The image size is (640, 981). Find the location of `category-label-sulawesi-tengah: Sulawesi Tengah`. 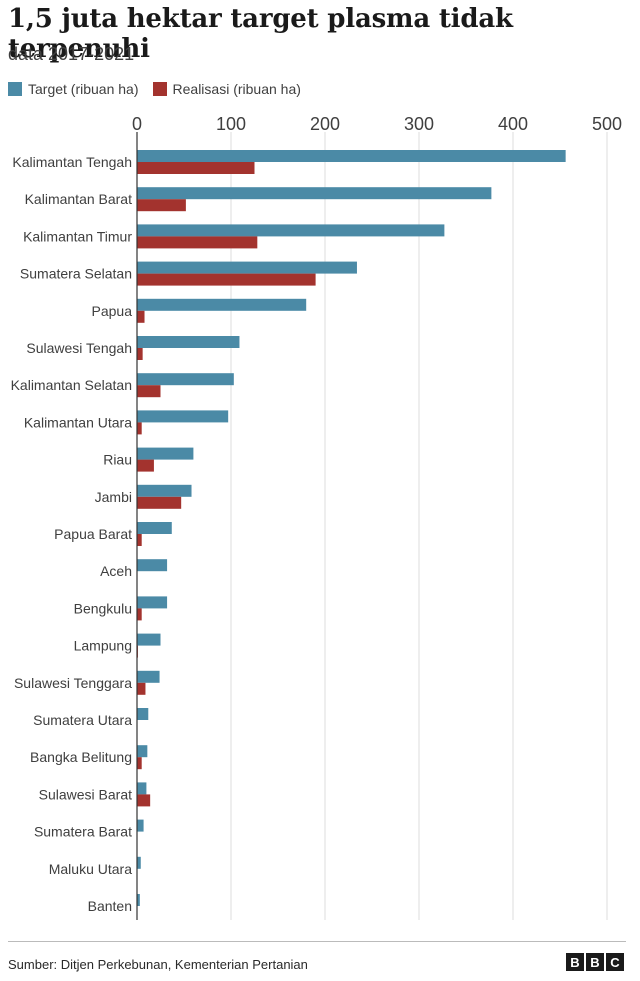

category-label-sulawesi-tengah: Sulawesi Tengah is located at coordinates (79, 348).